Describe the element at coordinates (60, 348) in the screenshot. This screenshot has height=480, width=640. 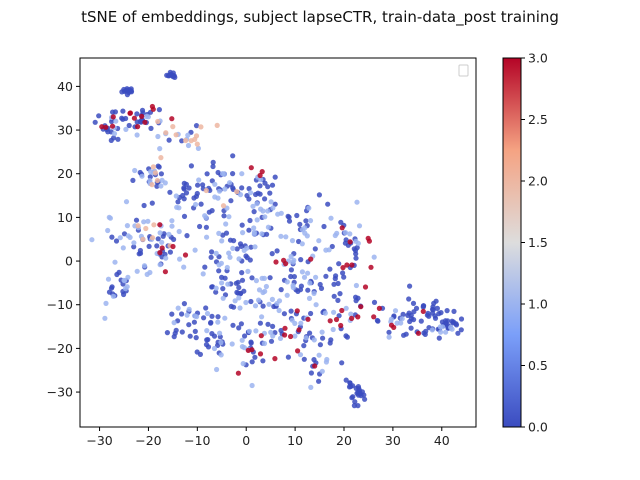
I see `y-tick-label: −20` at that location.